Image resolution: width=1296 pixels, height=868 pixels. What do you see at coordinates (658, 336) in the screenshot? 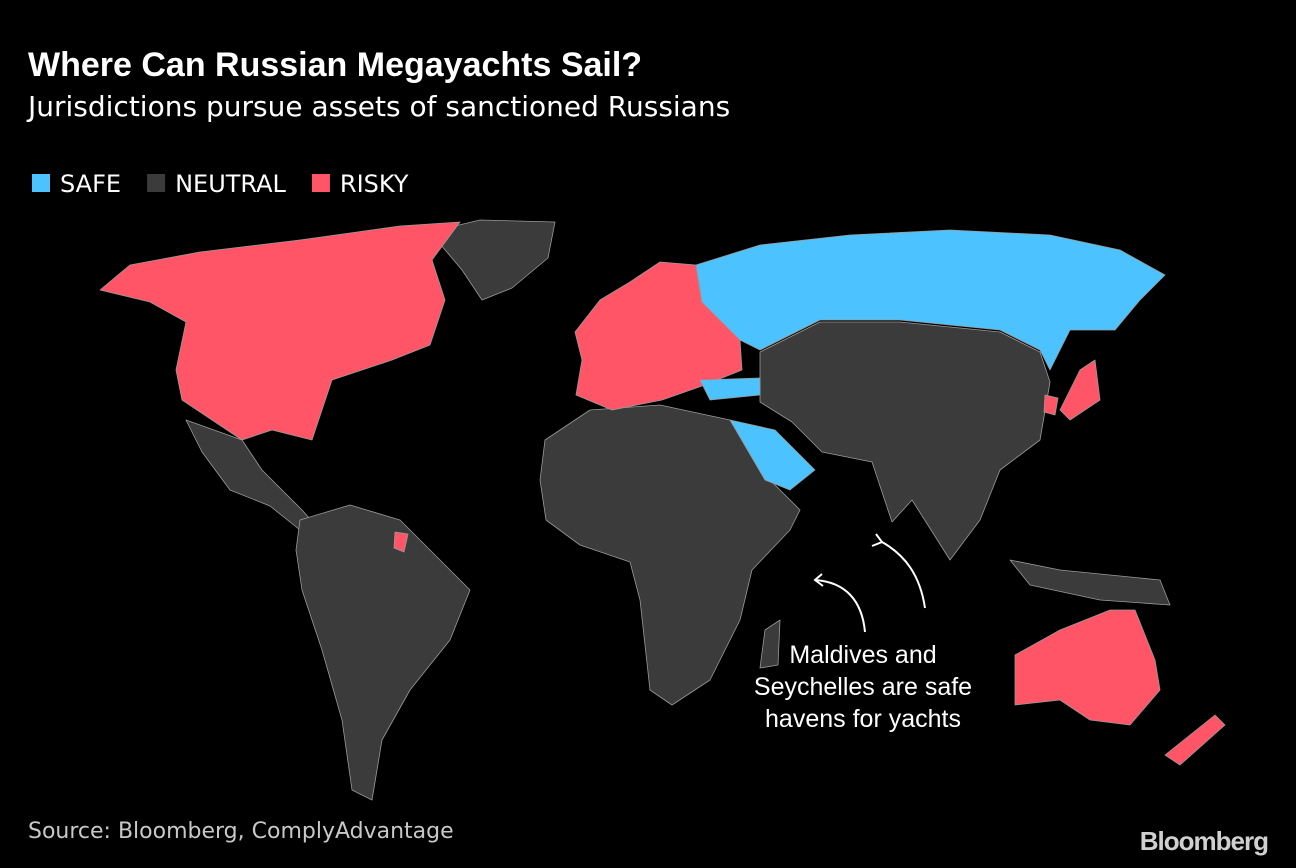
I see `europe` at bounding box center [658, 336].